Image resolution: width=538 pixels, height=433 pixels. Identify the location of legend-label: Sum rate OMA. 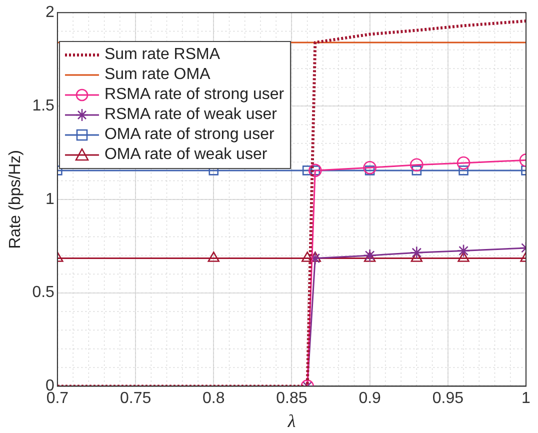
(157, 74).